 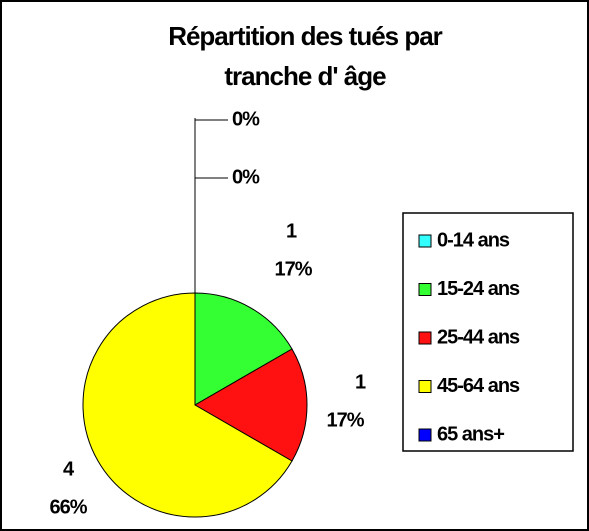 I want to click on legend-label: 65 ans+, so click(x=470, y=434).